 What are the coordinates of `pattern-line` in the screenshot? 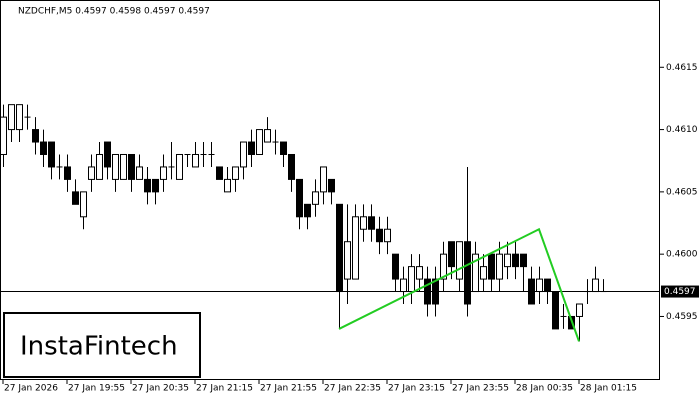 It's located at (459, 284).